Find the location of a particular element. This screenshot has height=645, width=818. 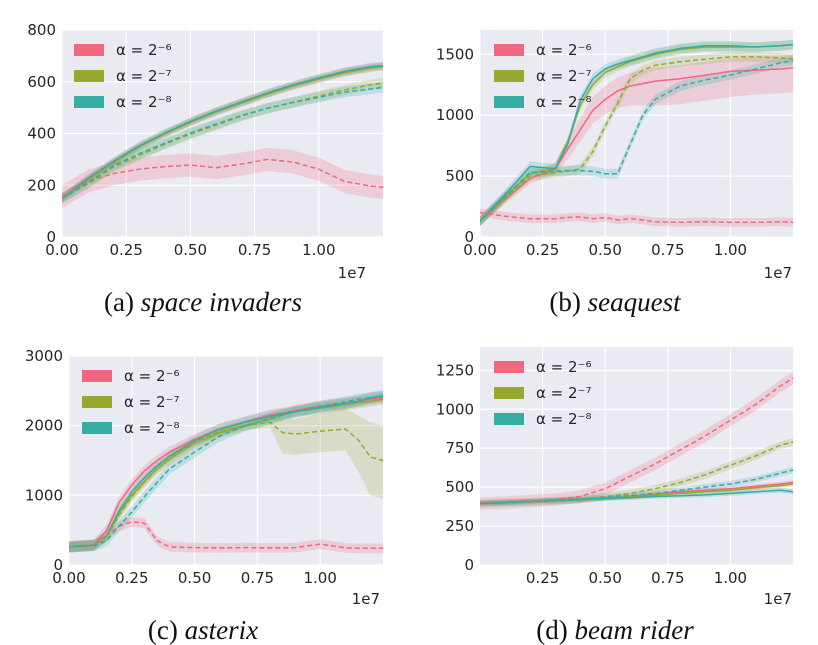

series-band-a8-solid is located at coordinates (226, 471).